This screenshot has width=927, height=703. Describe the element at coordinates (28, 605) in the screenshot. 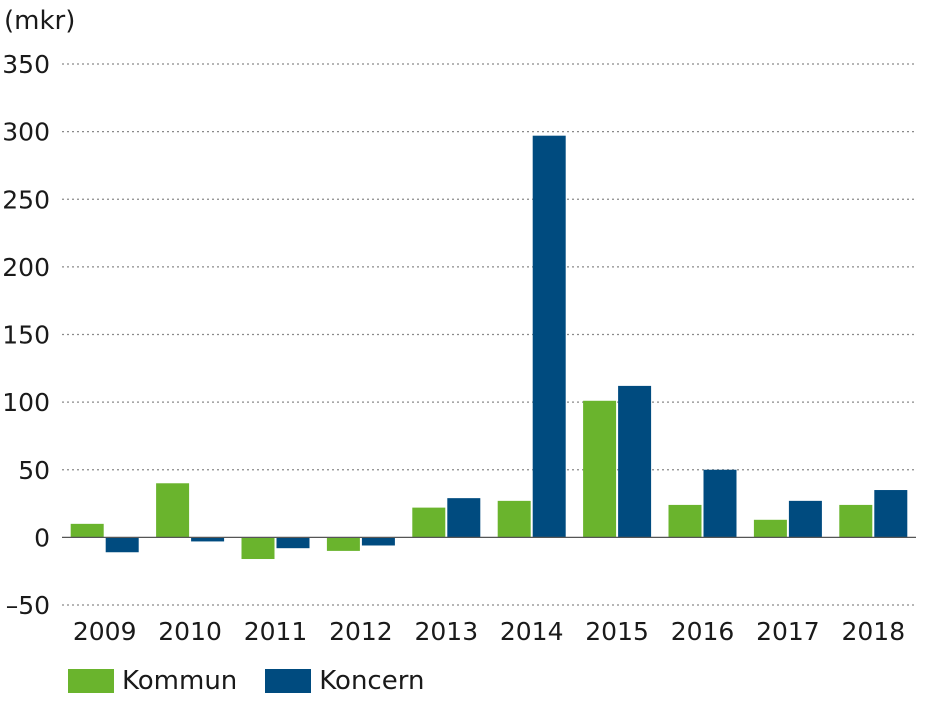

I see `y-tick-label: –50` at that location.